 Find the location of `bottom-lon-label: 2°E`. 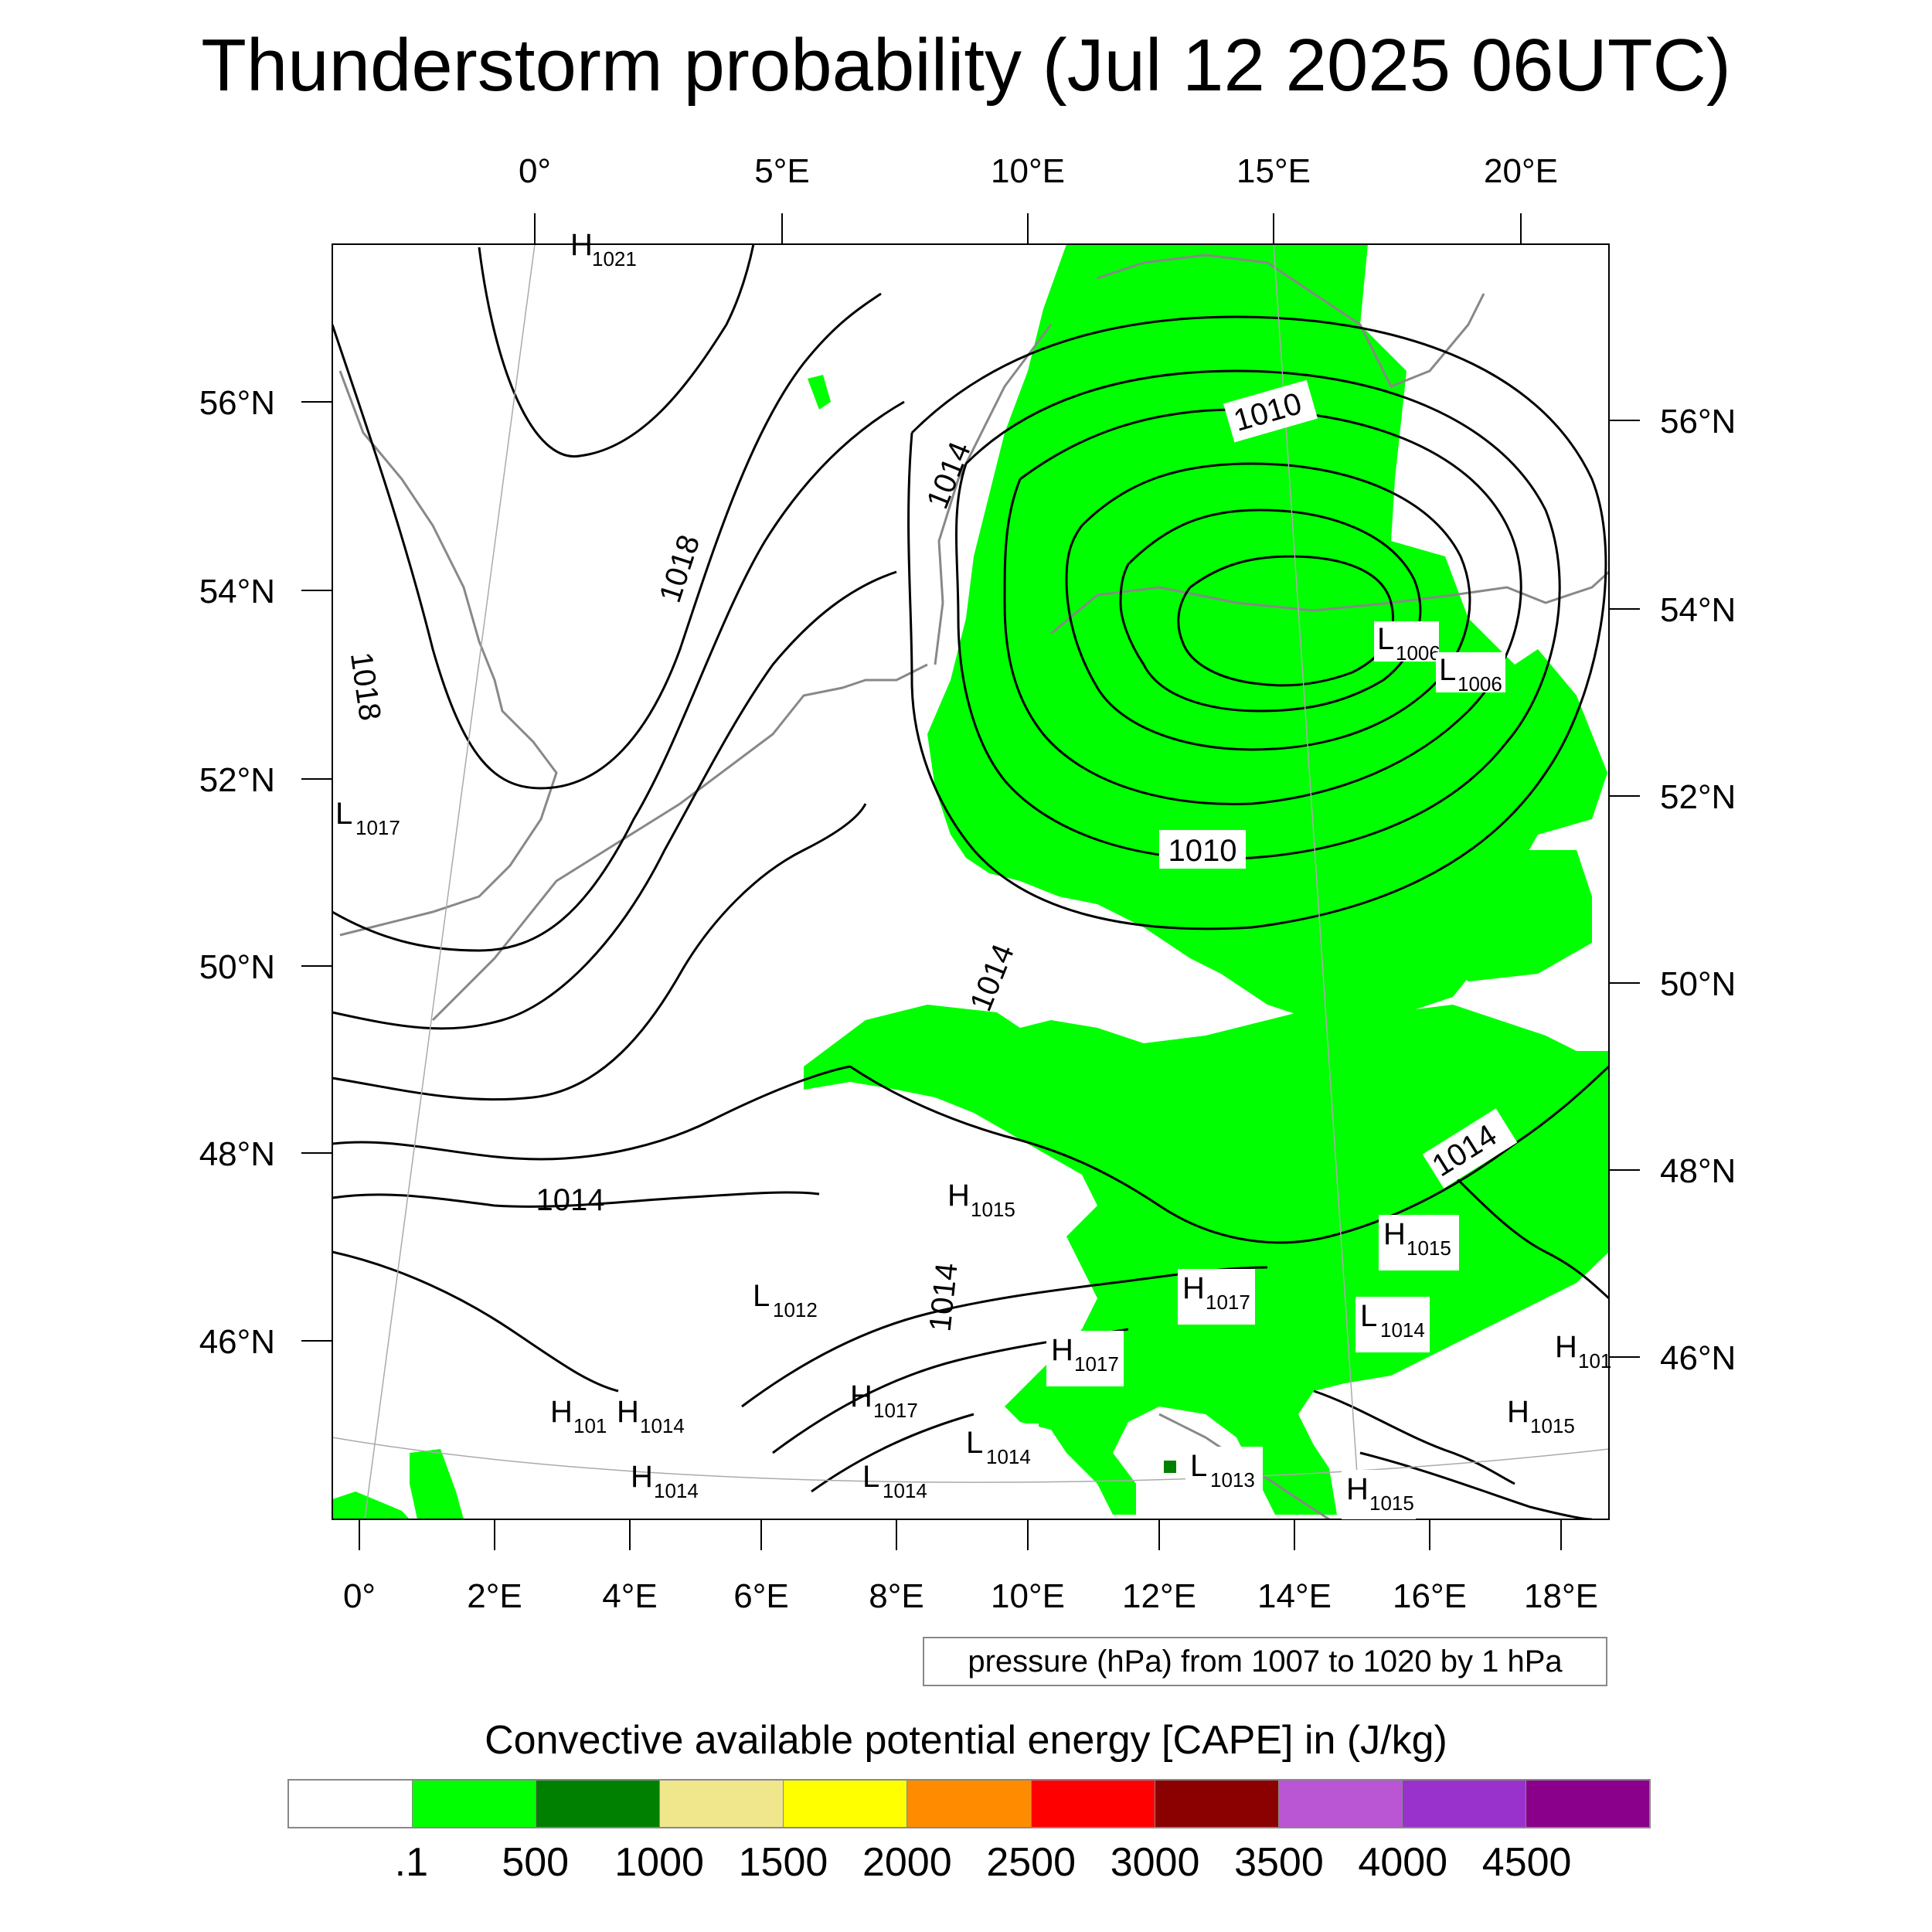

bottom-lon-label: 2°E is located at coordinates (495, 1596).